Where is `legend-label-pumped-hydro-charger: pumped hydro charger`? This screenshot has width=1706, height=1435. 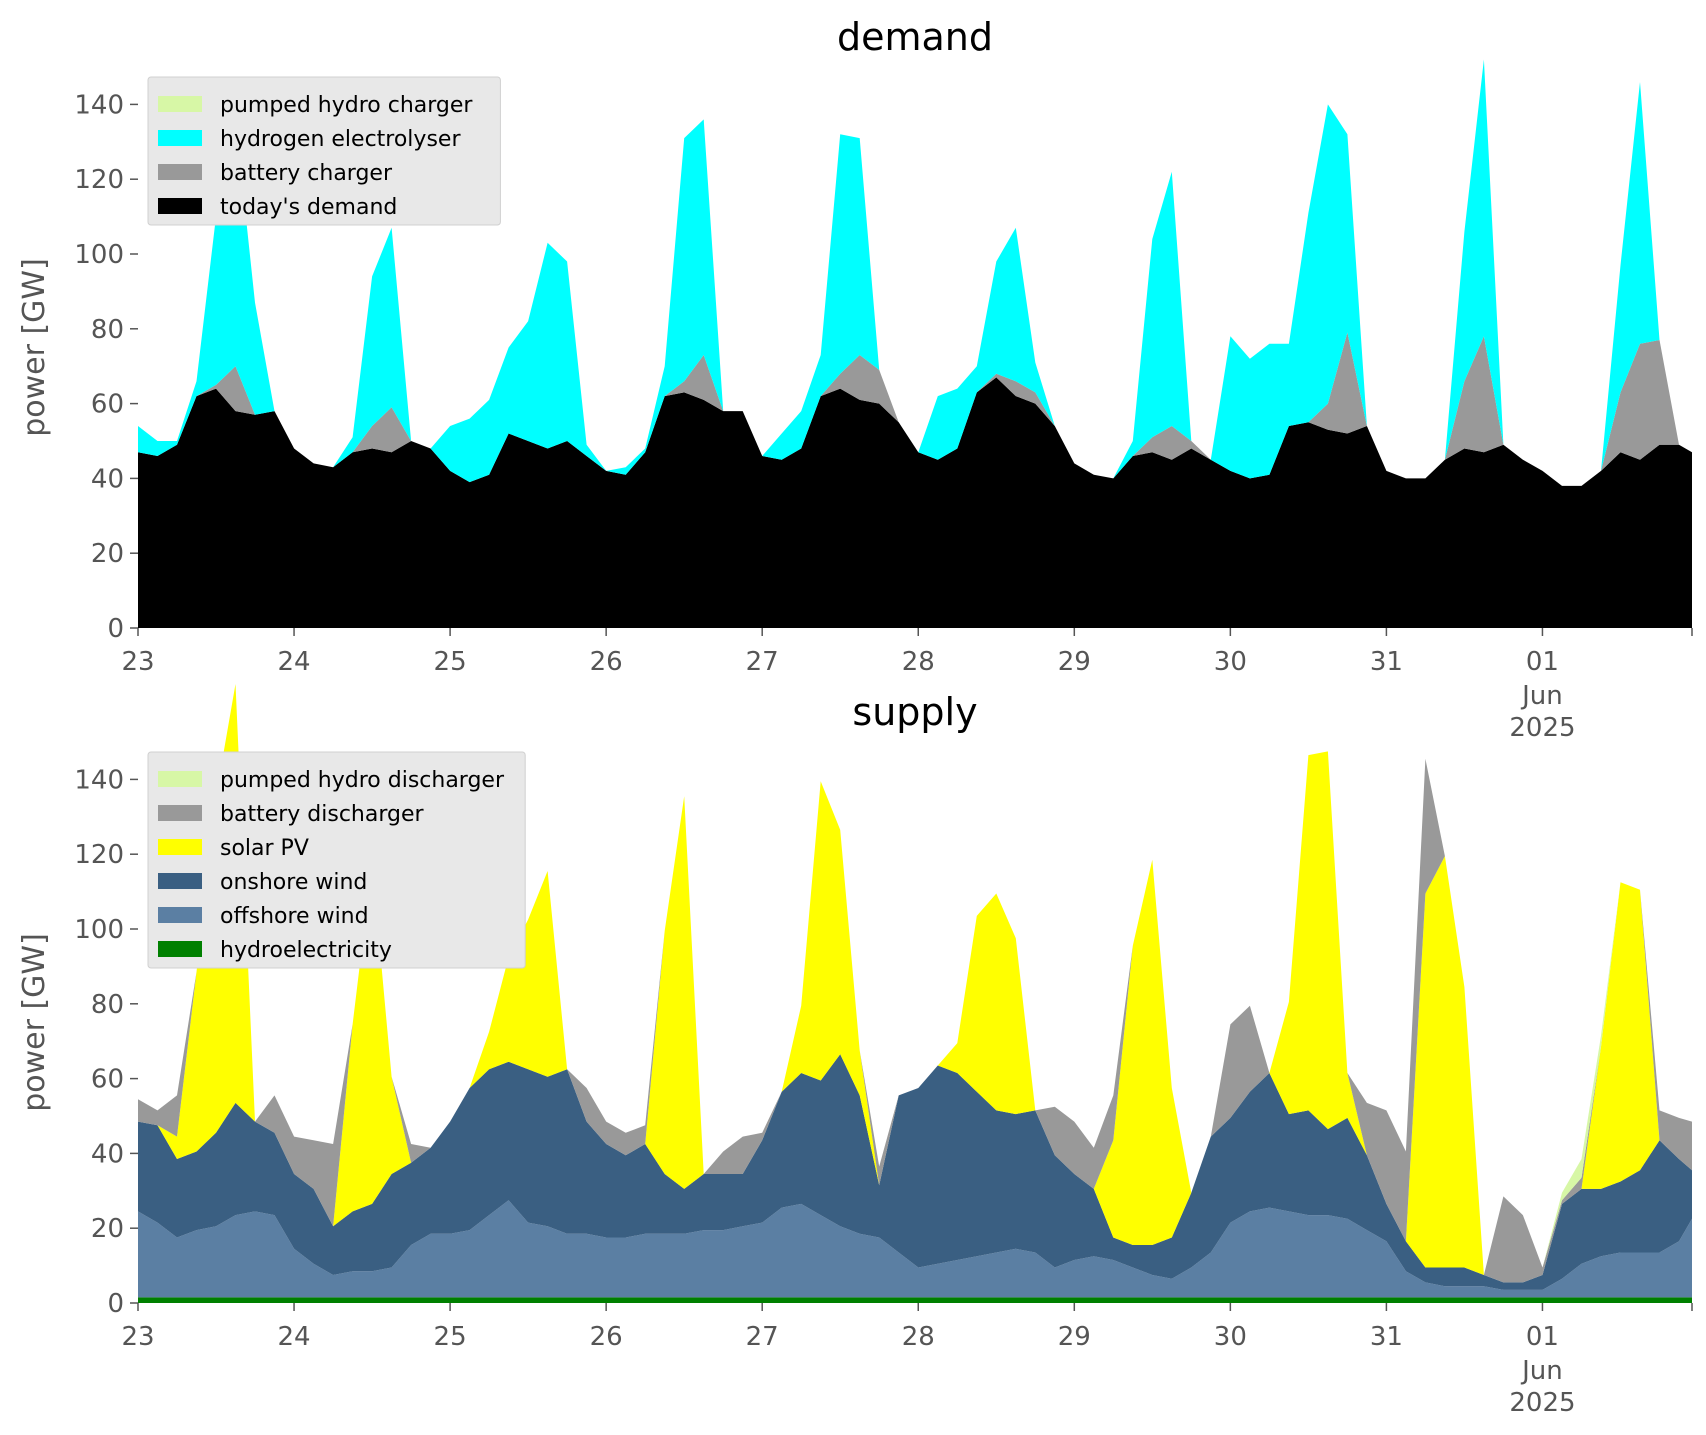
legend-label-pumped-hydro-charger: pumped hydro charger is located at coordinates (346, 105).